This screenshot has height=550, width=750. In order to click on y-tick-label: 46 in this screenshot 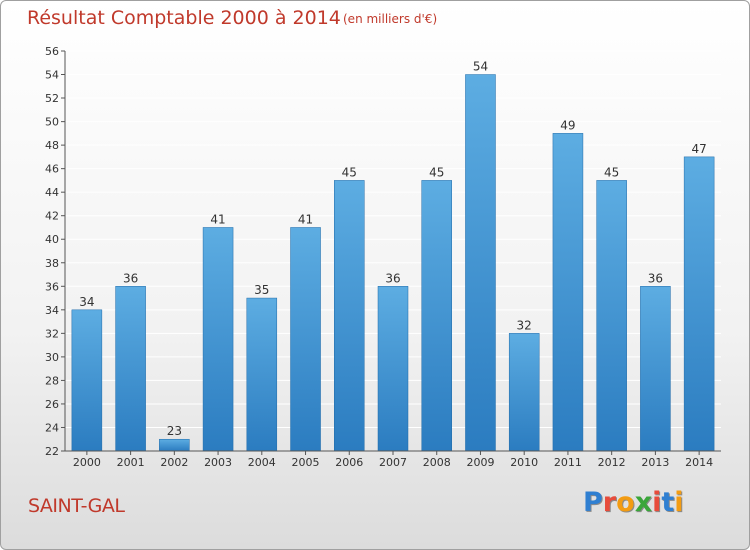, I will do `click(52, 169)`.